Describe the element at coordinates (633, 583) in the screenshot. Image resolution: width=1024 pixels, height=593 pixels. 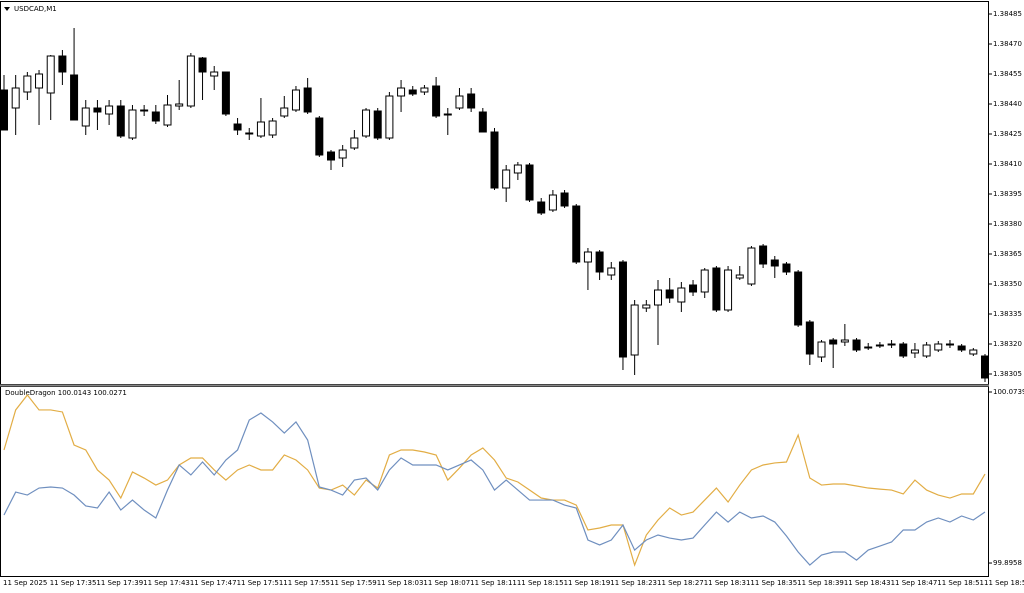
I see `x-tick-label: 11 Sep 18:23` at that location.